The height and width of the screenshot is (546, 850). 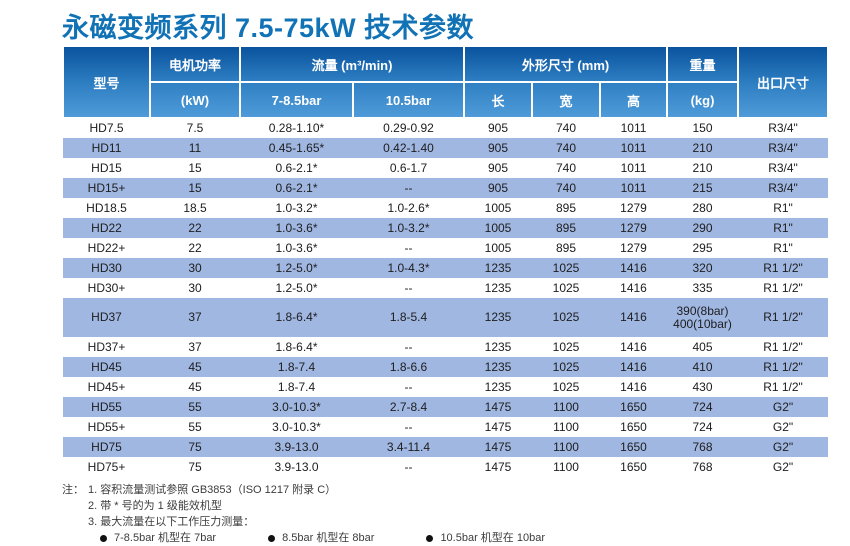 I want to click on width-header: 宽, so click(x=566, y=100).